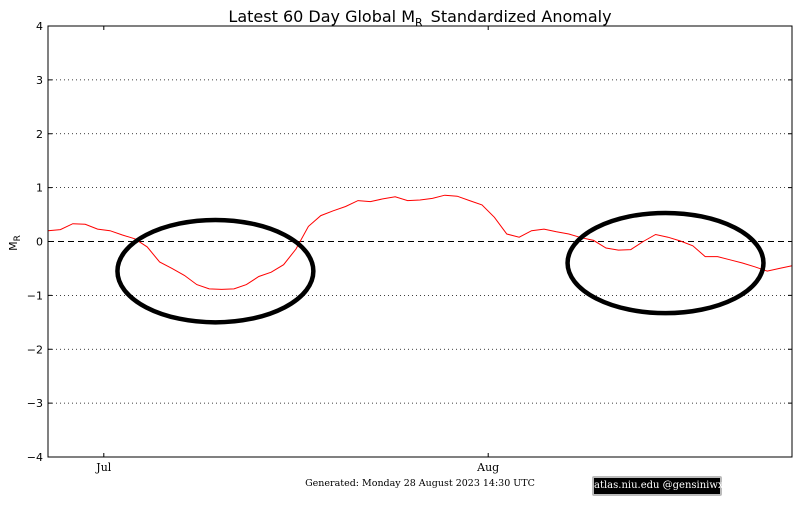 The width and height of the screenshot is (800, 506). I want to click on ylabel-subscript: R, so click(18, 238).